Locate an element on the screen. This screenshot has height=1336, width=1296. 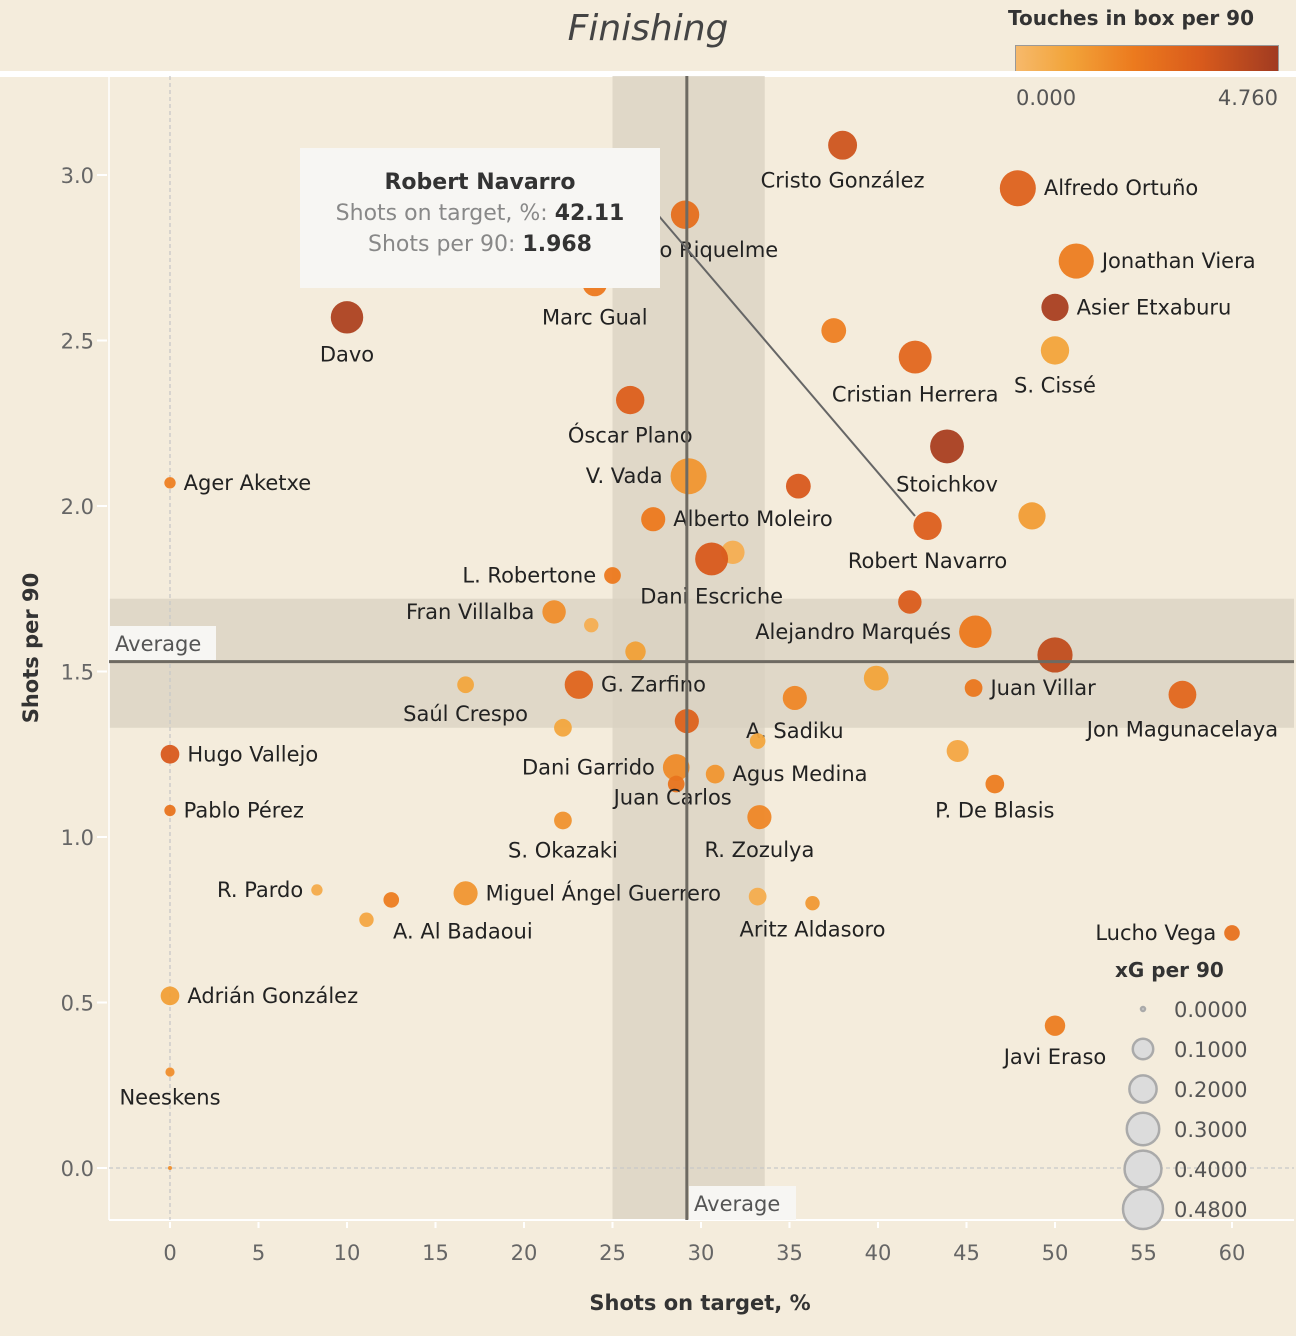
point-label: R. Pardo is located at coordinates (260, 890).